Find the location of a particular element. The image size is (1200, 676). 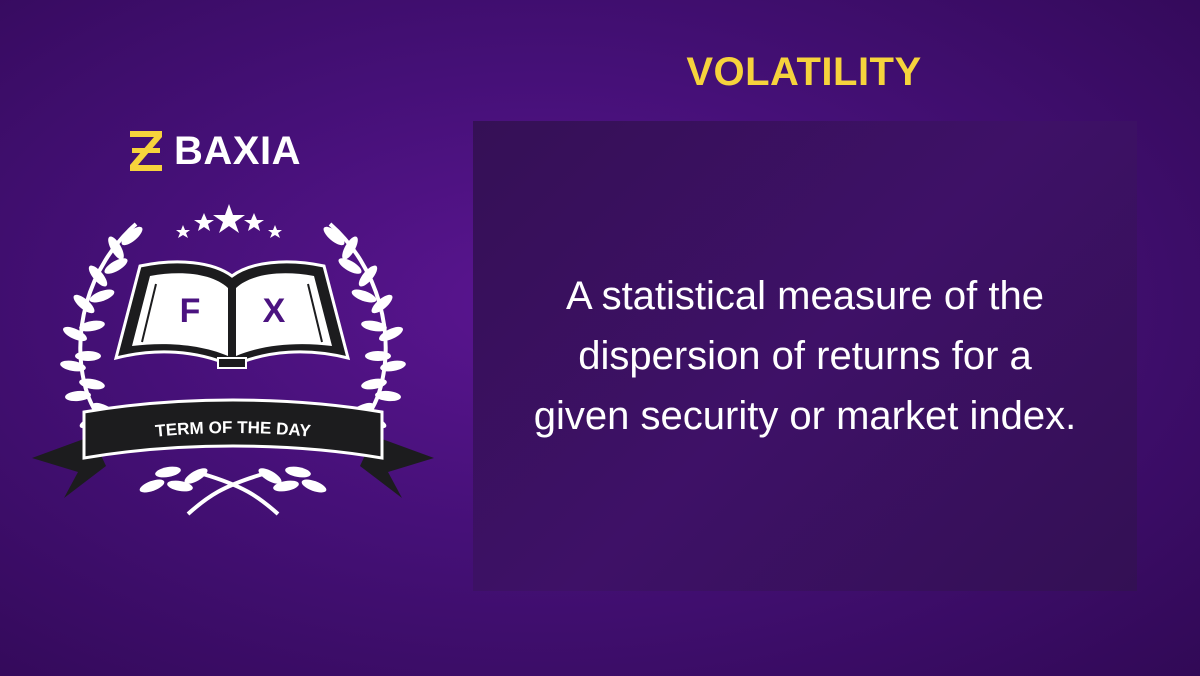

book-letter-right: X is located at coordinates (274, 311).